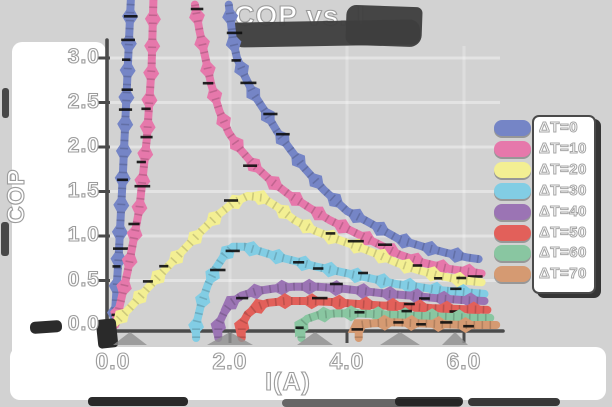 The width and height of the screenshot is (612, 407). I want to click on legend-item-label: ΔT=0, so click(558, 128).